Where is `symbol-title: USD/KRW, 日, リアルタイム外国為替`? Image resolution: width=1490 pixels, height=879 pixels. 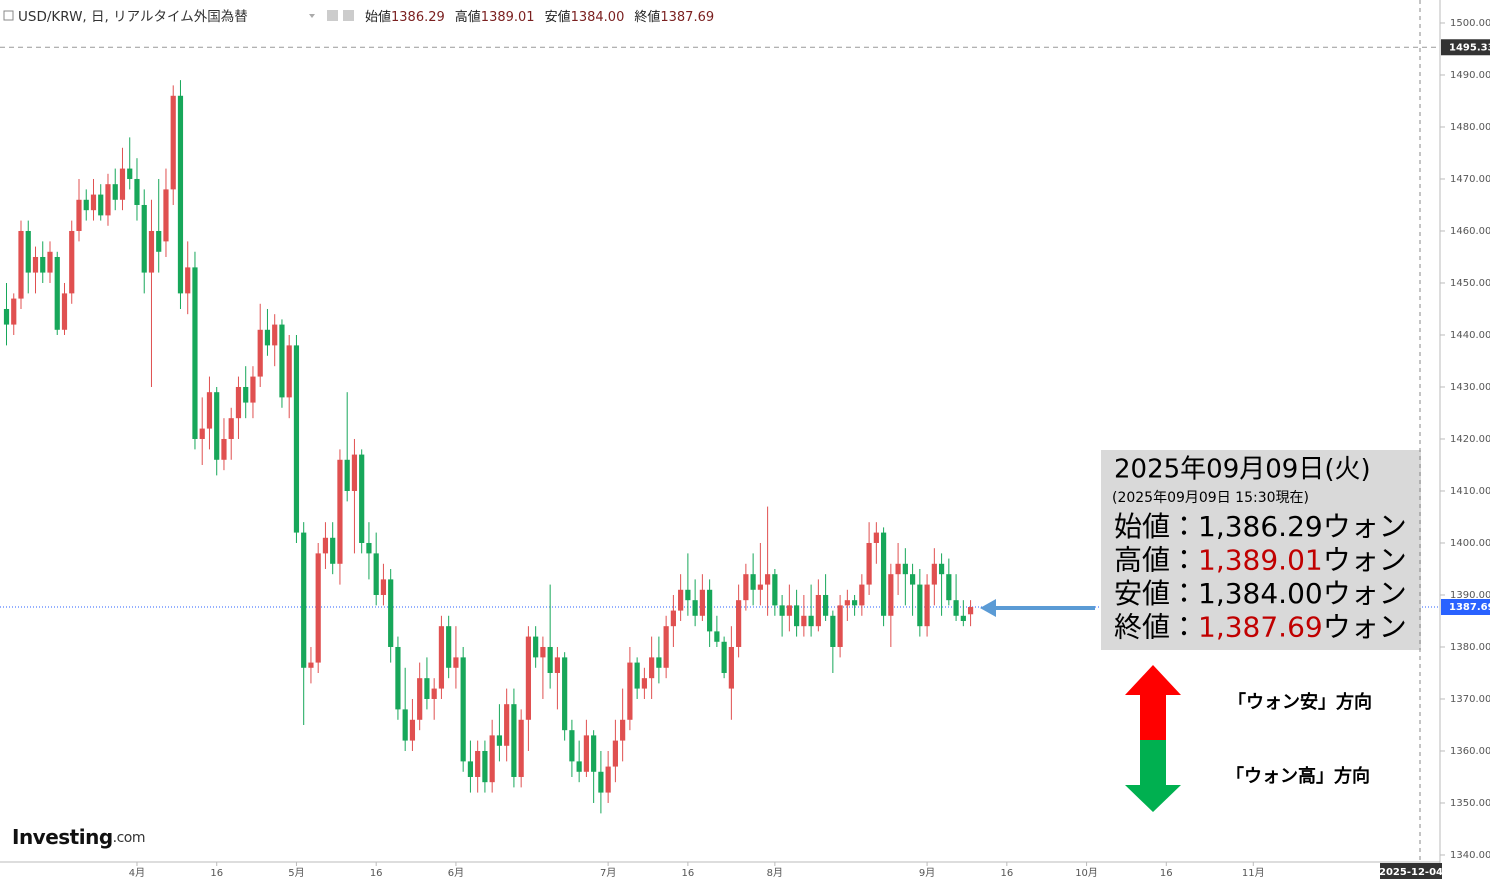 symbol-title: USD/KRW, 日, リアルタイム外国為替 is located at coordinates (133, 17).